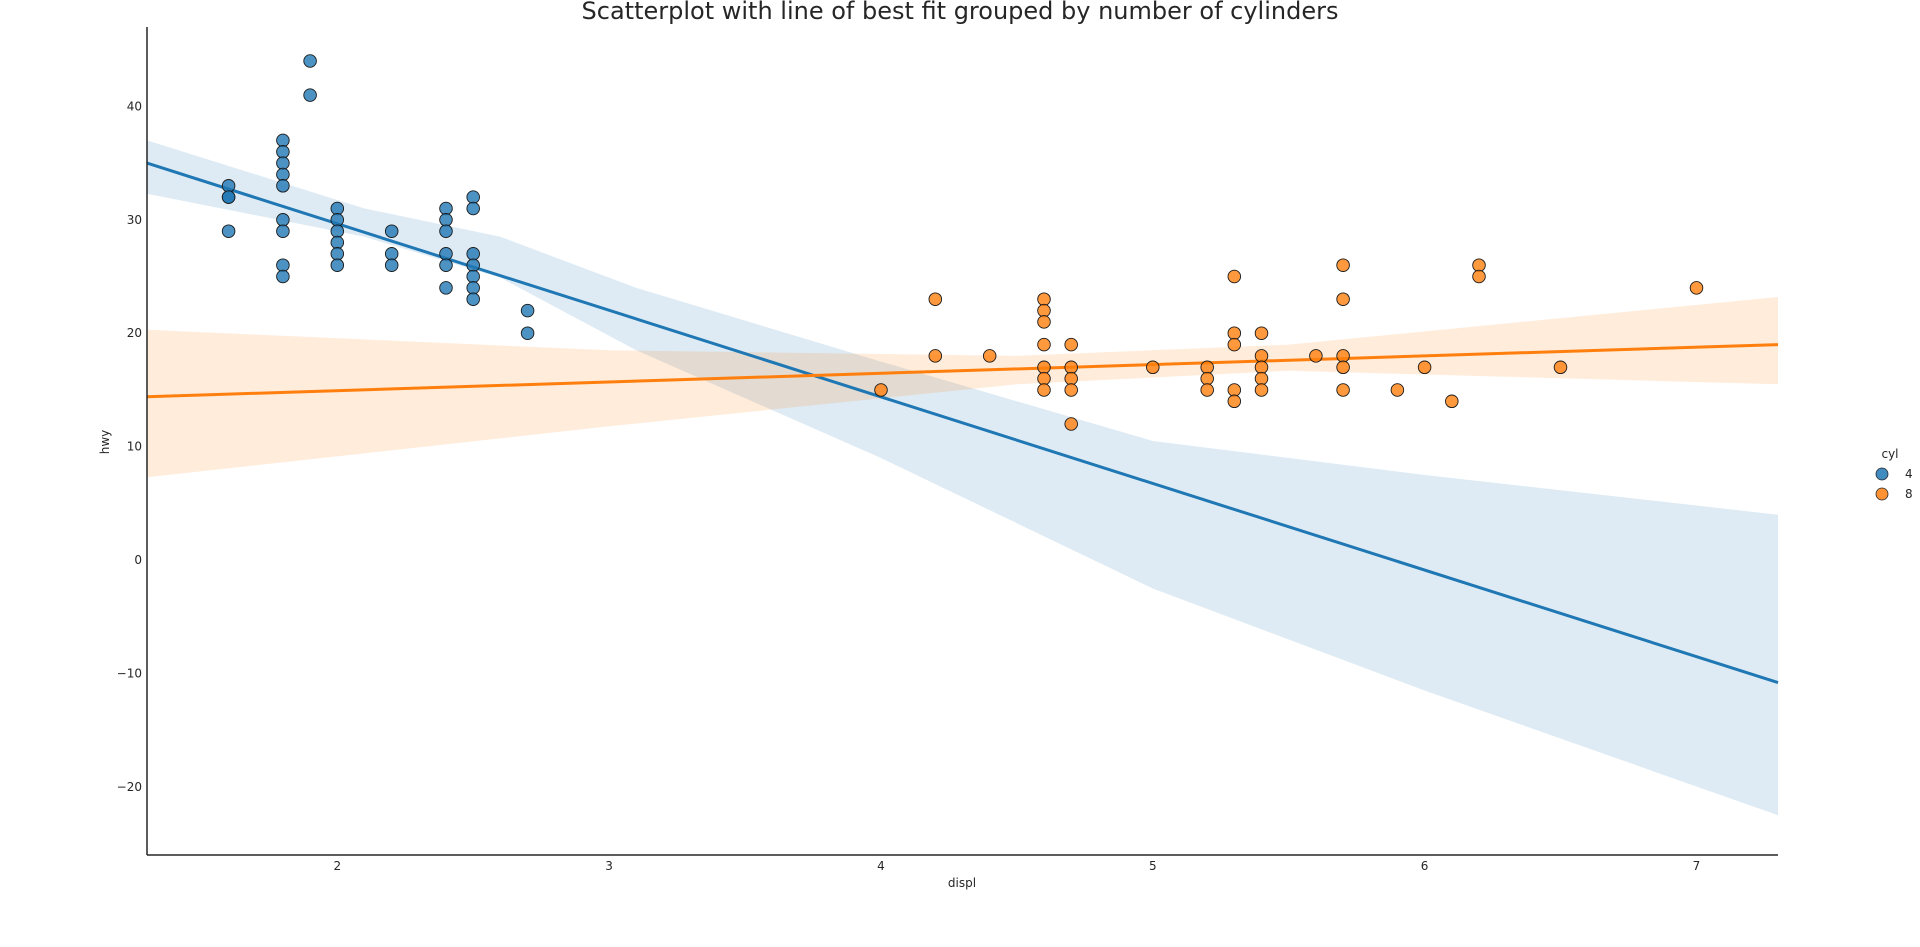 The height and width of the screenshot is (947, 1920). What do you see at coordinates (134, 106) in the screenshot?
I see `y-tick-label: 40` at bounding box center [134, 106].